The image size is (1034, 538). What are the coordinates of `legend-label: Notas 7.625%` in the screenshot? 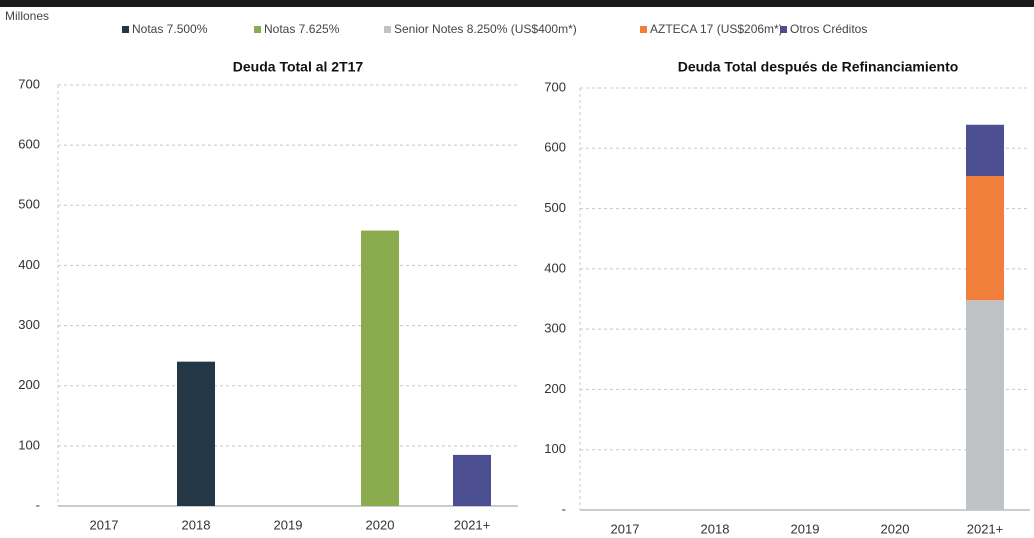 It's located at (302, 29).